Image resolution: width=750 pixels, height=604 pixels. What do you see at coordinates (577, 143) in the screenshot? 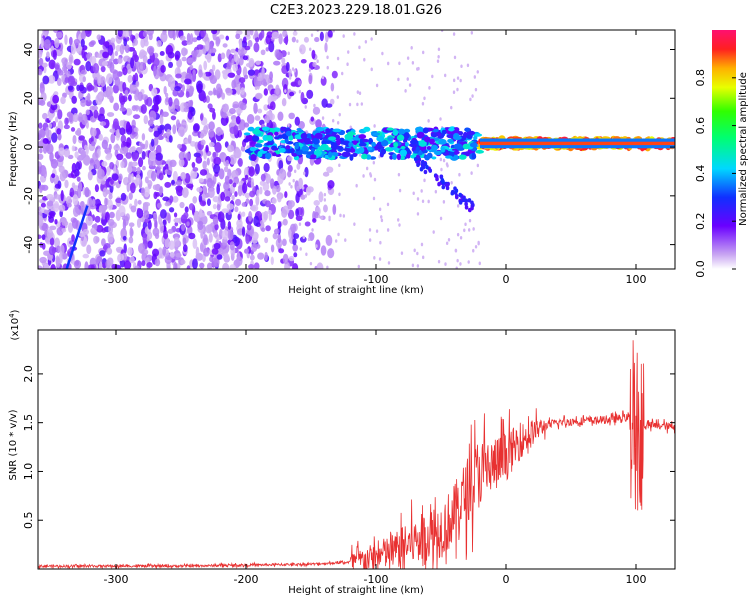
I see `heatmap-band-core` at bounding box center [577, 143].